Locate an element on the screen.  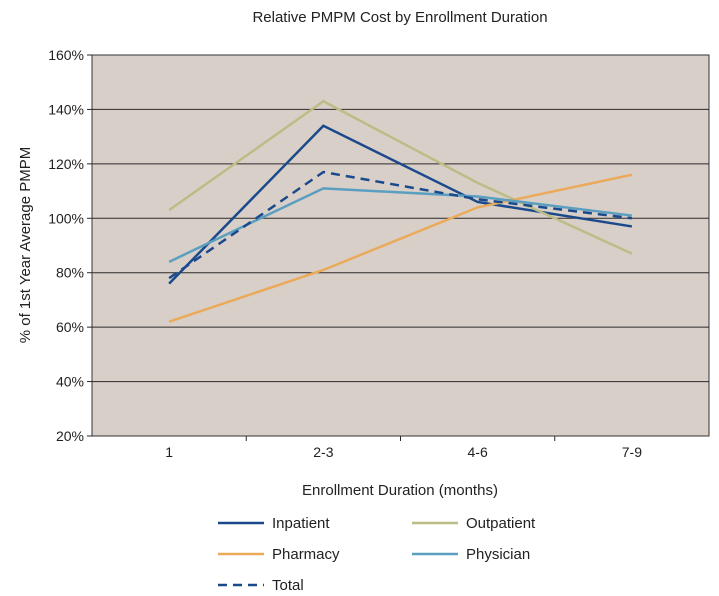
series-line-total is located at coordinates (400, 225).